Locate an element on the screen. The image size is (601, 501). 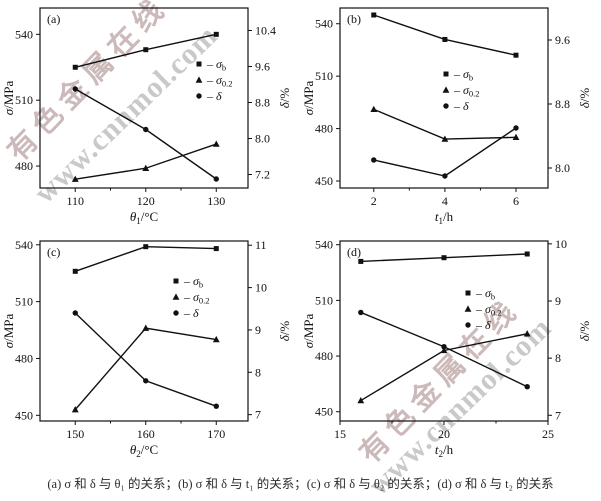
x-tick-label: 6 is located at coordinates (516, 201).